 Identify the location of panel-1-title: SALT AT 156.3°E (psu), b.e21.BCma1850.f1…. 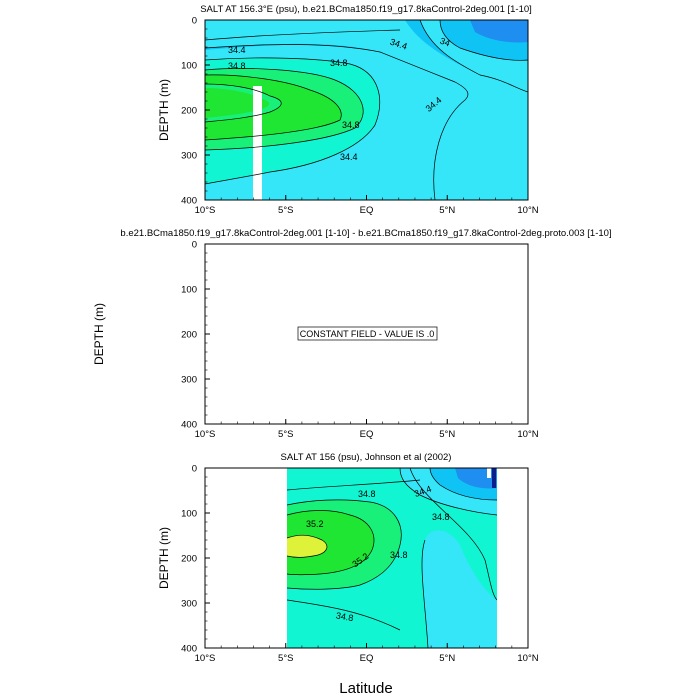
(366, 9).